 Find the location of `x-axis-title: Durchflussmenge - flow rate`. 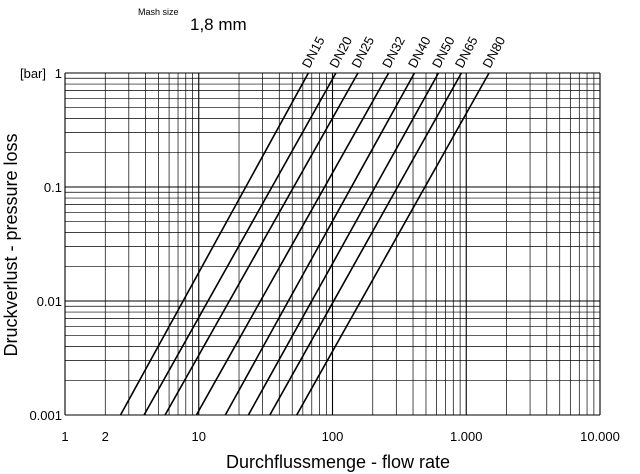

x-axis-title: Durchflussmenge - flow rate is located at coordinates (338, 462).